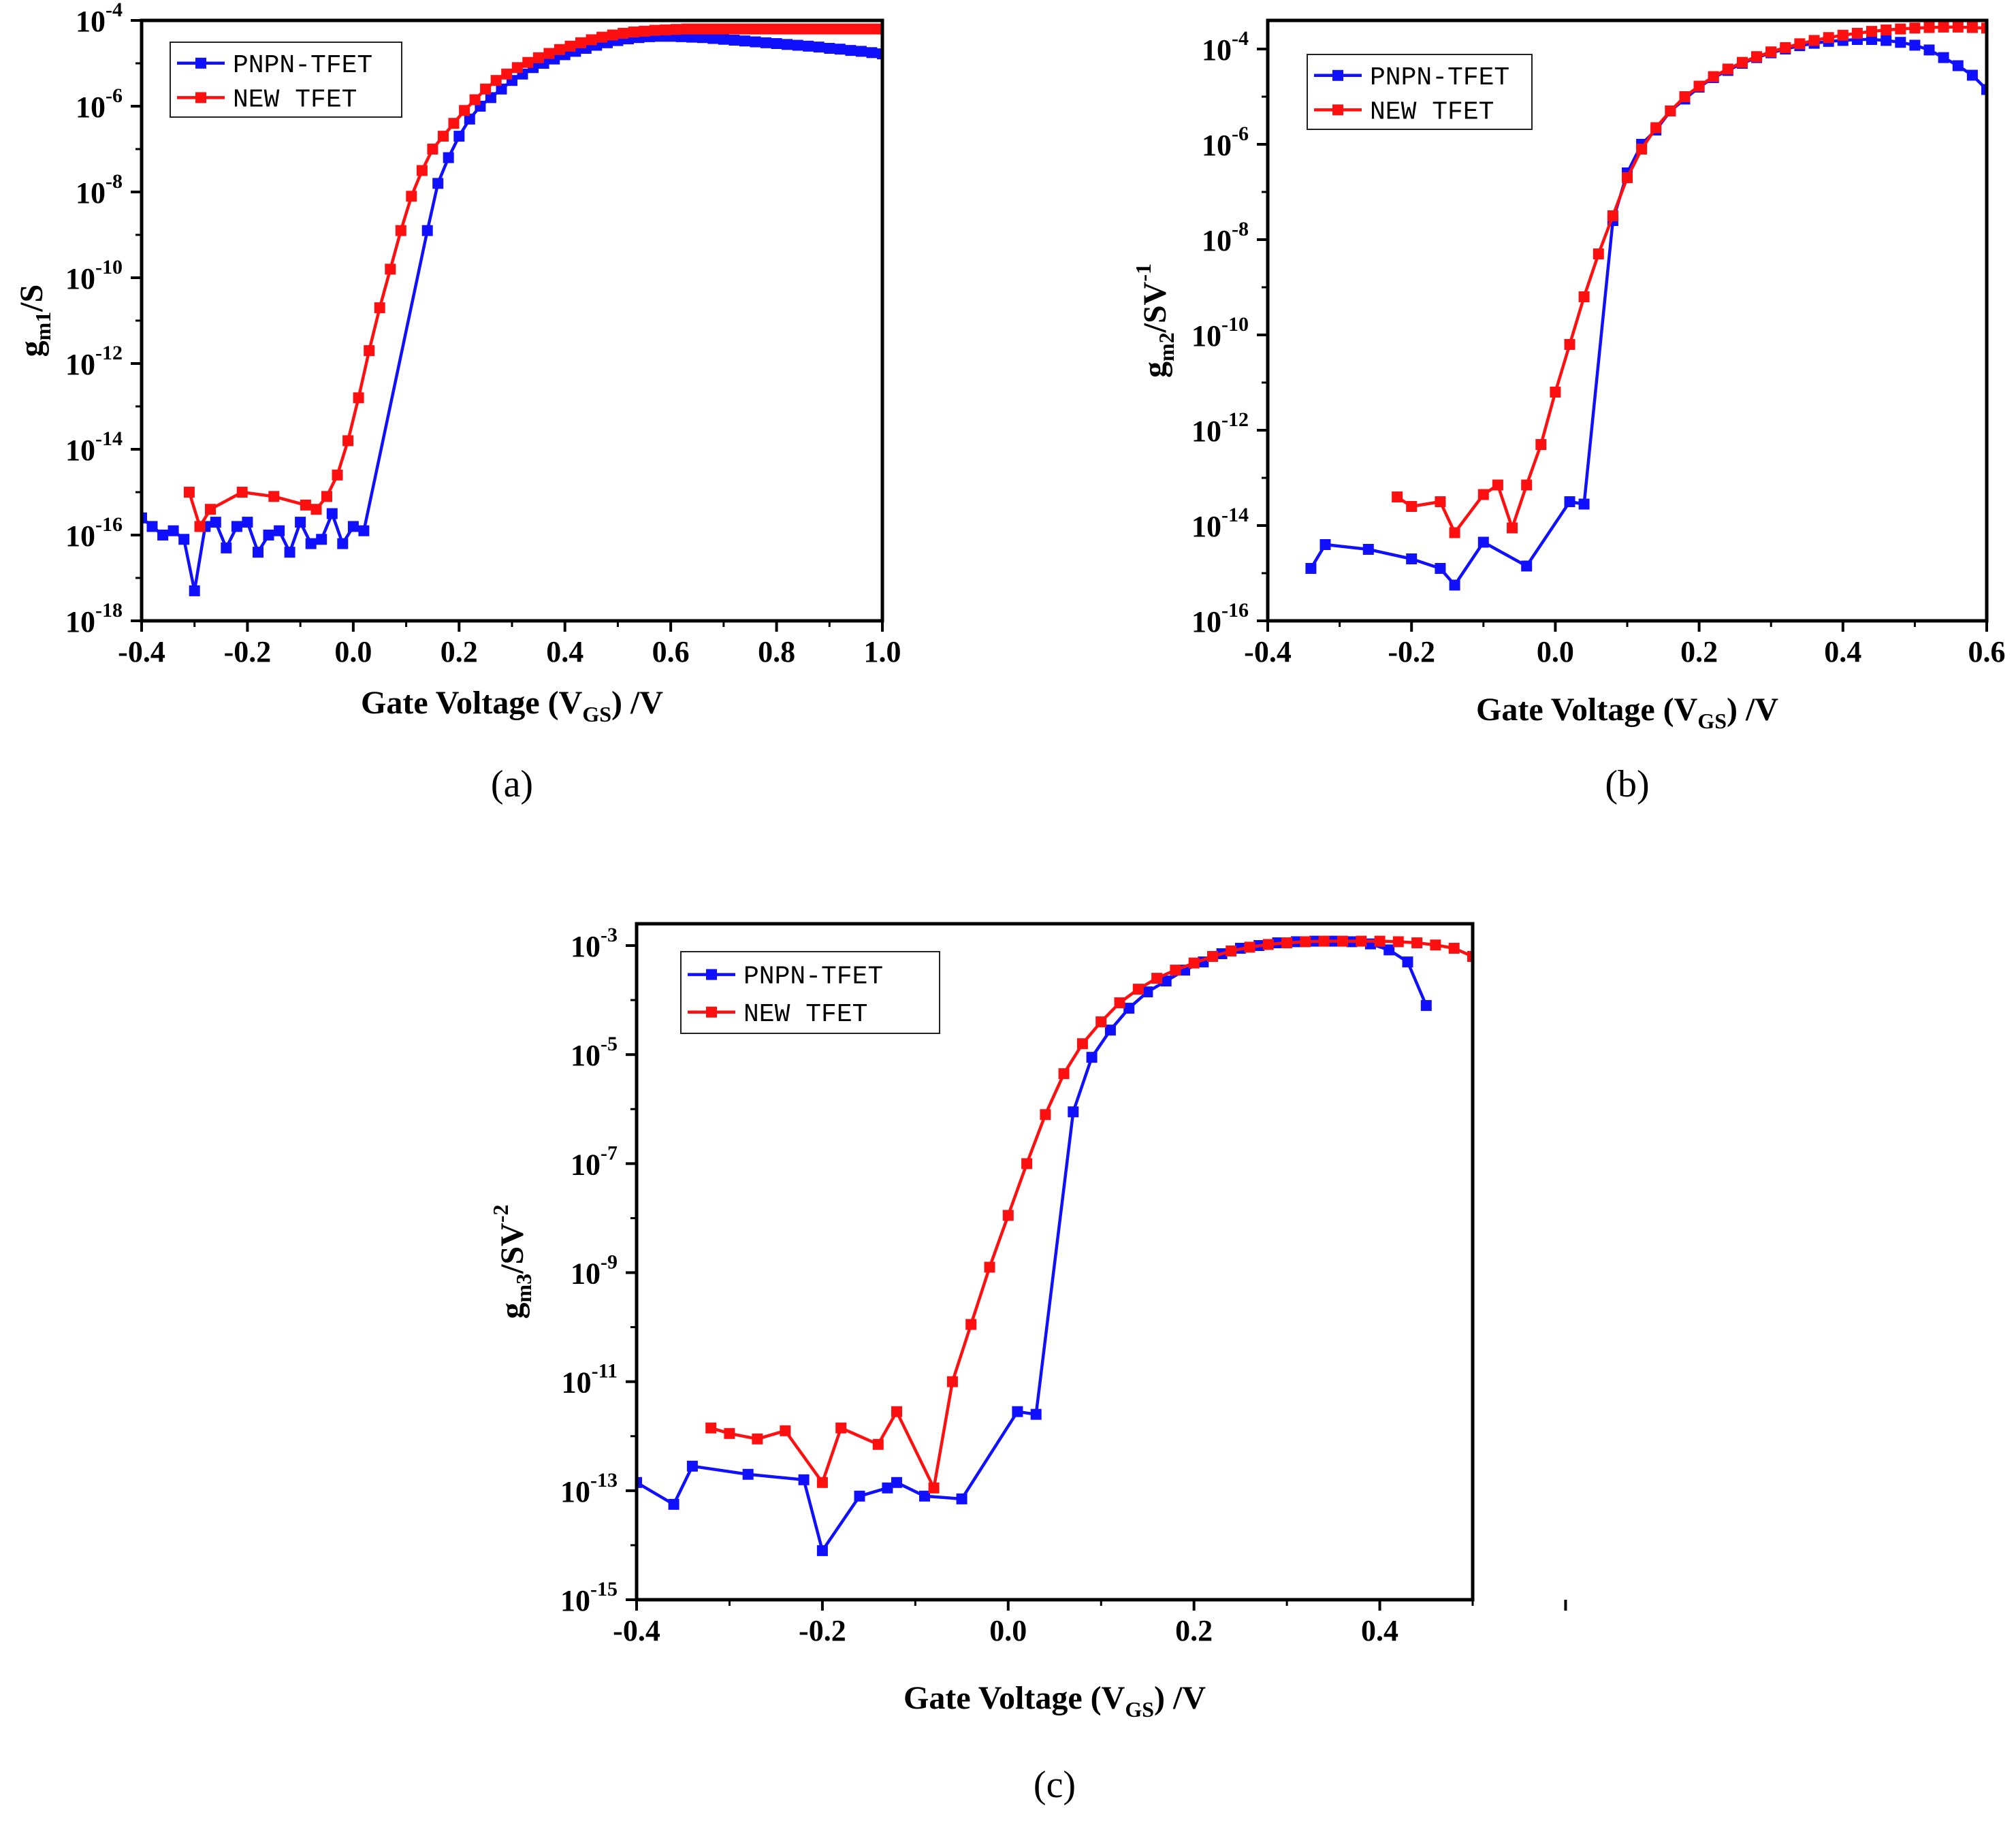 The height and width of the screenshot is (1823, 2016). What do you see at coordinates (1627, 712) in the screenshot?
I see `chart-b-x-axis-title: Gate Voltage (VGS) /V` at bounding box center [1627, 712].